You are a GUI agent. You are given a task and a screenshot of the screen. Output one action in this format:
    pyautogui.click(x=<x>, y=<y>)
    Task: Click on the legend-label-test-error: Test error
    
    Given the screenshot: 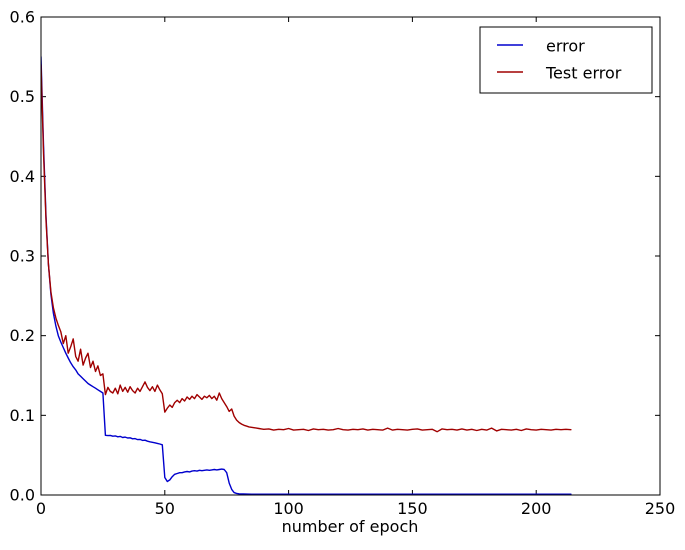 What is the action you would take?
    pyautogui.click(x=583, y=73)
    